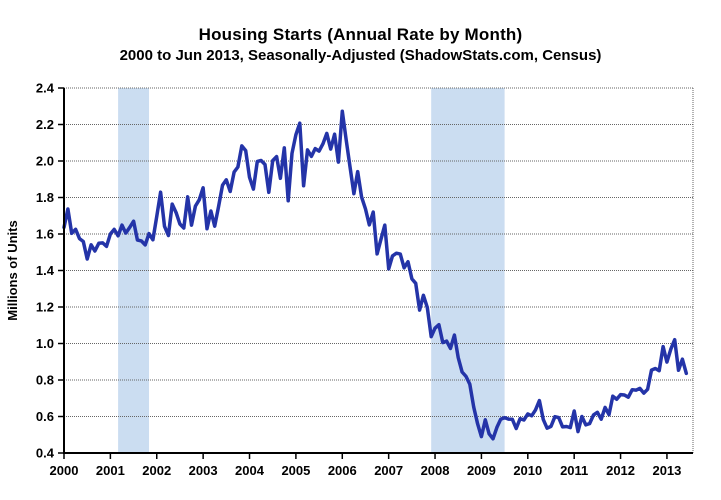 This screenshot has width=721, height=500. What do you see at coordinates (203, 470) in the screenshot?
I see `x-tick-label: 2003` at bounding box center [203, 470].